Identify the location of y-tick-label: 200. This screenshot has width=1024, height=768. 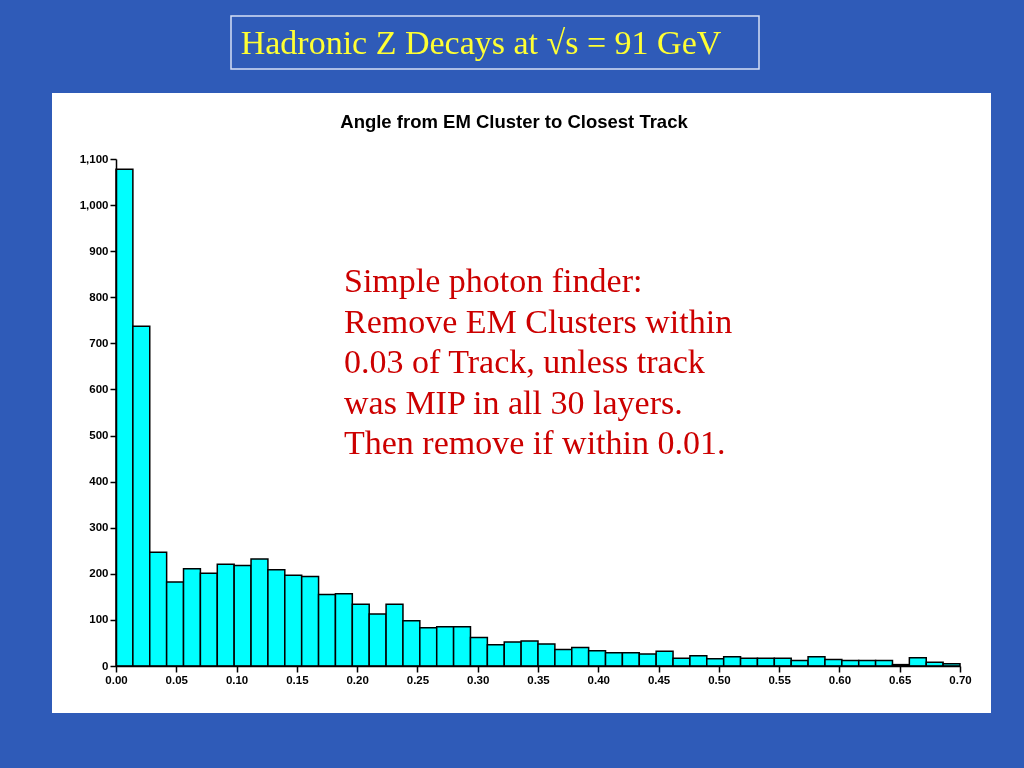
(99, 573).